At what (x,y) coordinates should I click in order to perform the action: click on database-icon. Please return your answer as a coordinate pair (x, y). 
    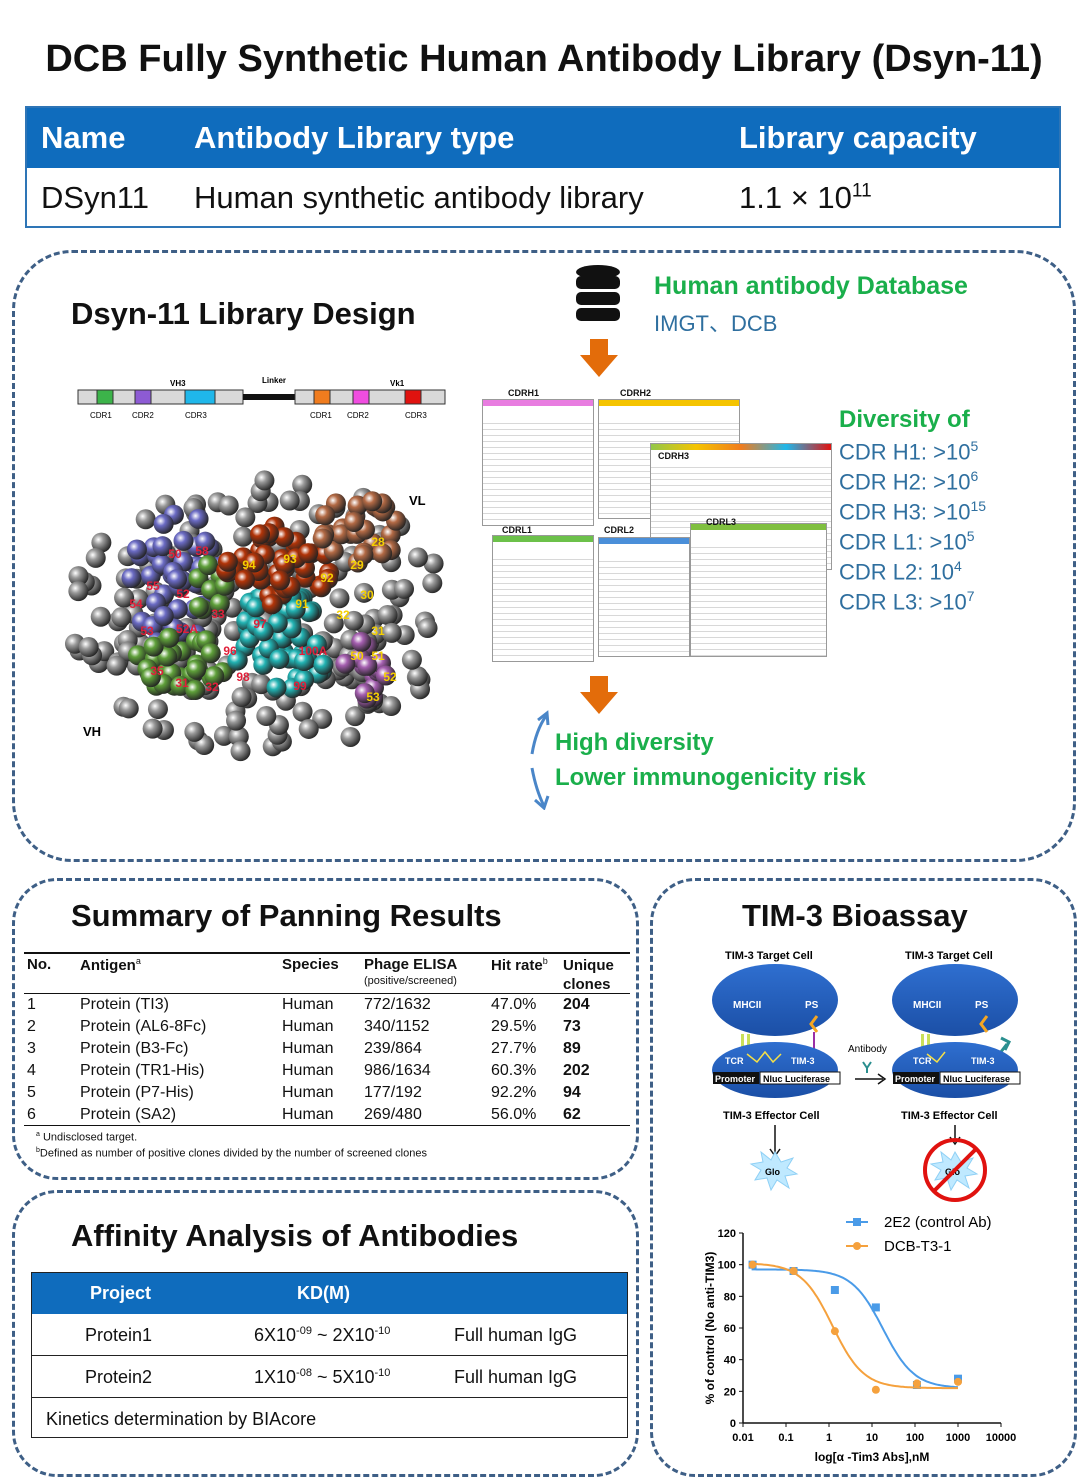
    Looking at the image, I should click on (598, 293).